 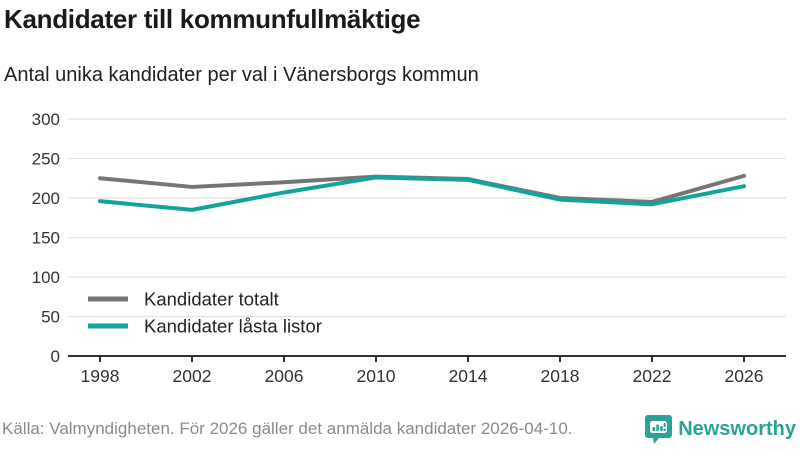 I want to click on chart-title: Kandidater till kommunfullmäktige, so click(x=212, y=19).